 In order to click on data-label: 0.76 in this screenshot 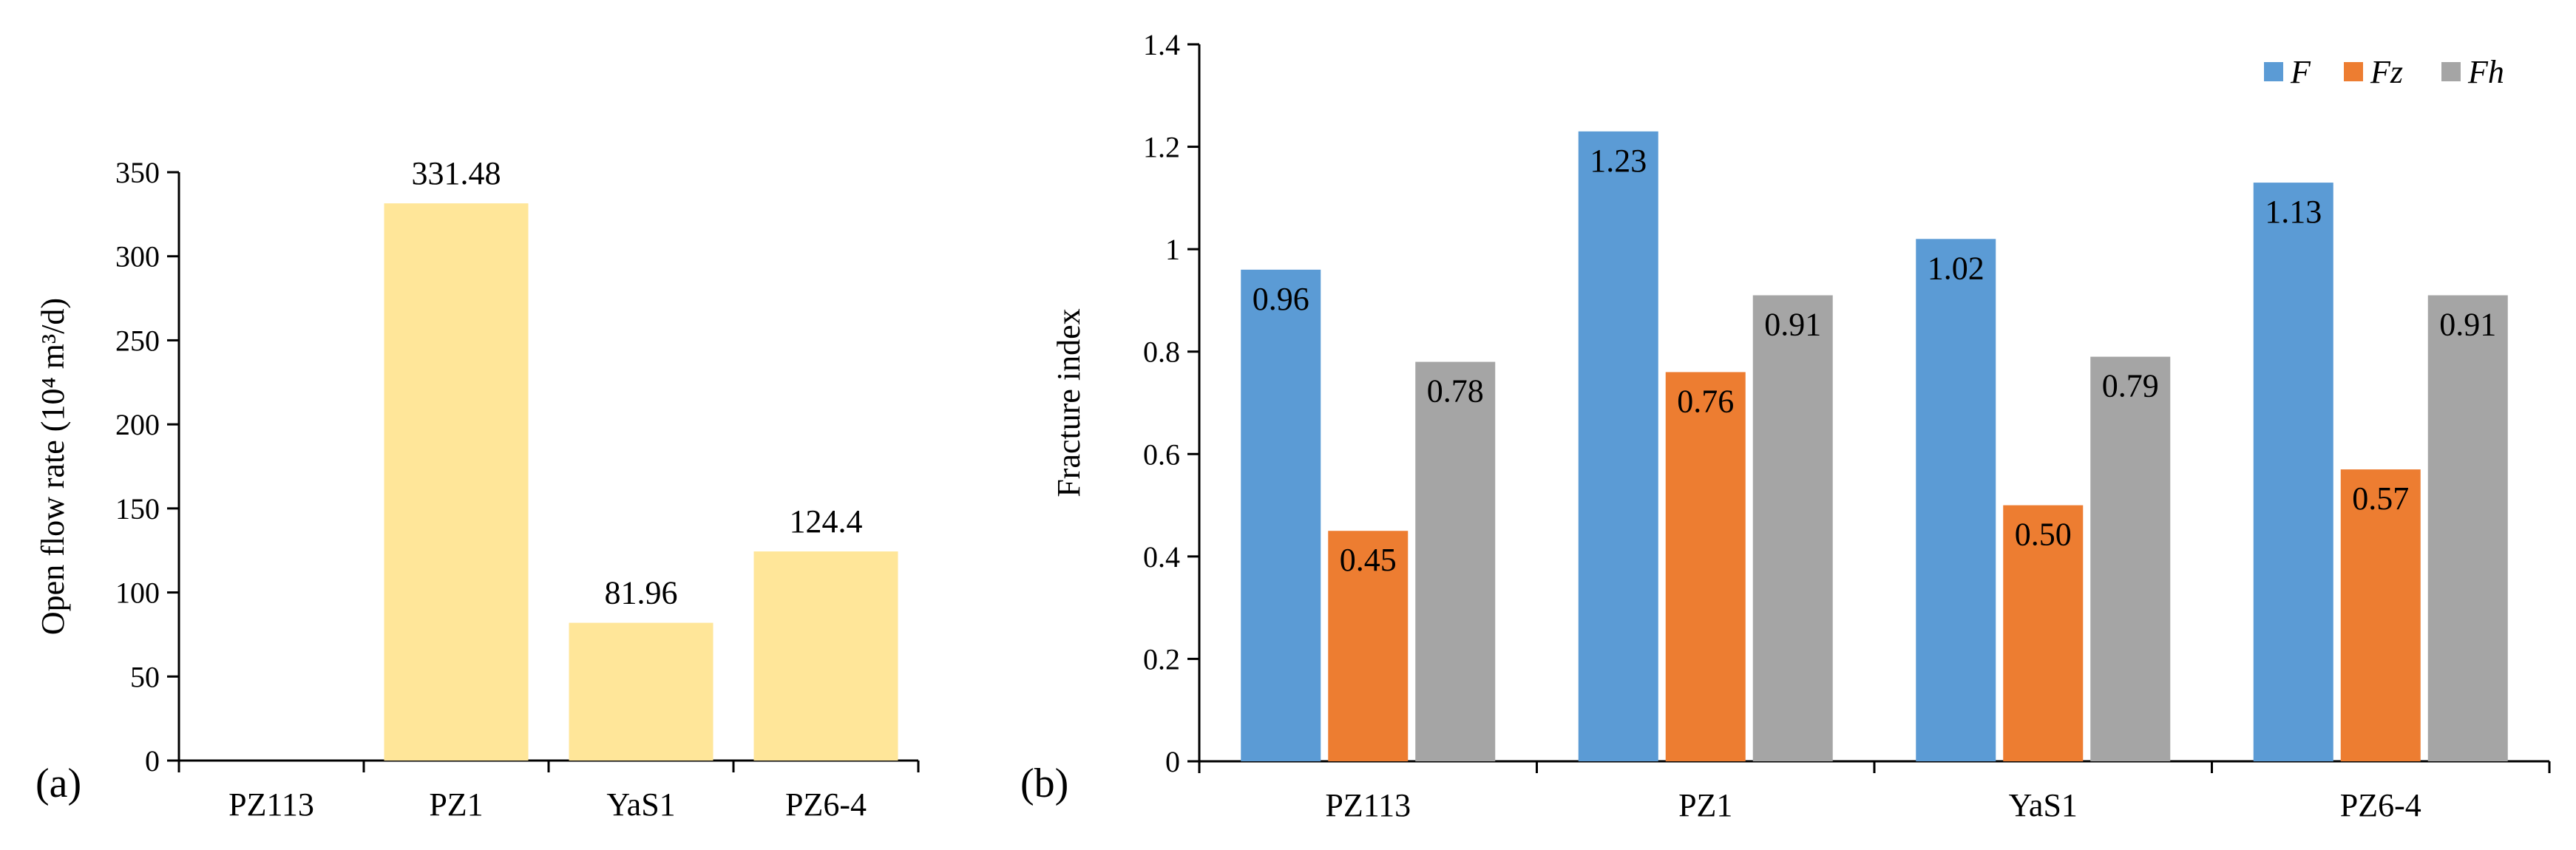, I will do `click(1705, 401)`.